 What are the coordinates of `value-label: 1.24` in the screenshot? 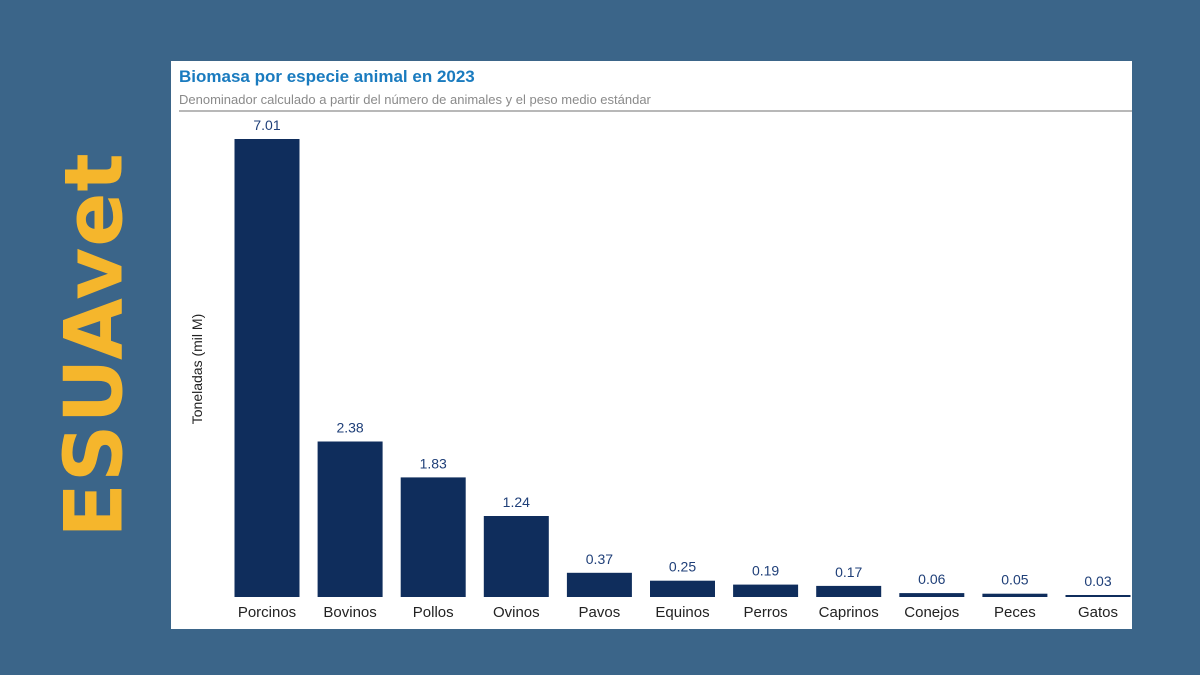 It's located at (516, 502).